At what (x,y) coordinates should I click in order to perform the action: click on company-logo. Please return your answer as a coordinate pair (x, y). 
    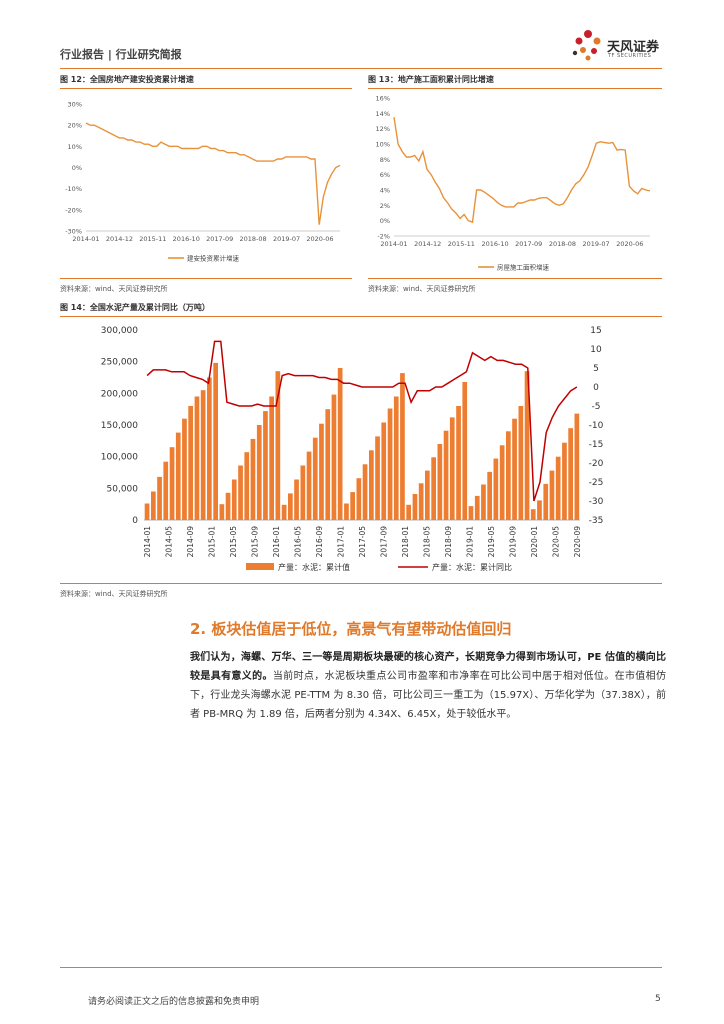
    Looking at the image, I should click on (588, 45).